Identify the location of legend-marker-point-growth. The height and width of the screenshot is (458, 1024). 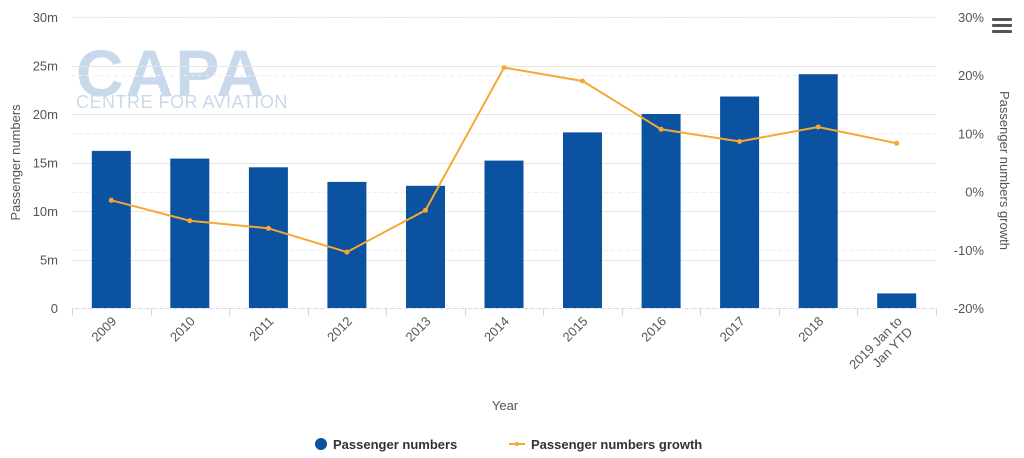
(517, 444).